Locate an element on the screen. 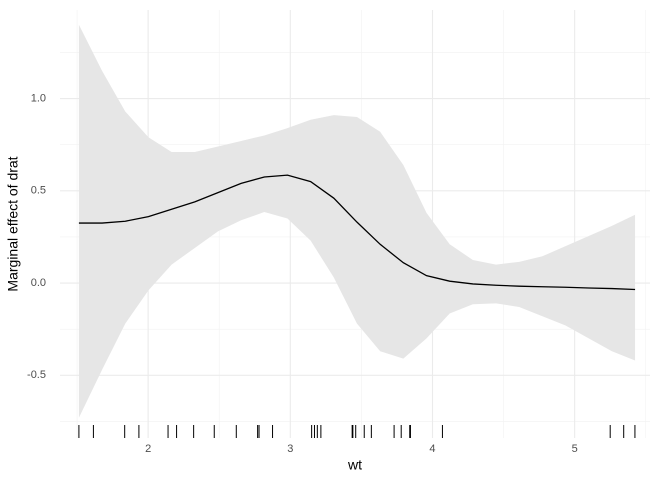 This screenshot has height=480, width=672. x-tick-label: 5 is located at coordinates (575, 449).